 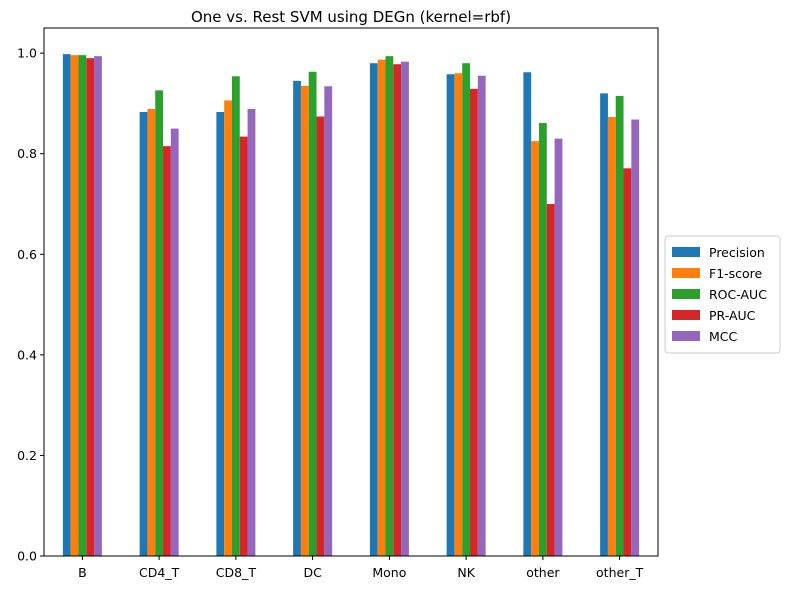 I want to click on y-tick-label: 0.6, so click(x=27, y=254).